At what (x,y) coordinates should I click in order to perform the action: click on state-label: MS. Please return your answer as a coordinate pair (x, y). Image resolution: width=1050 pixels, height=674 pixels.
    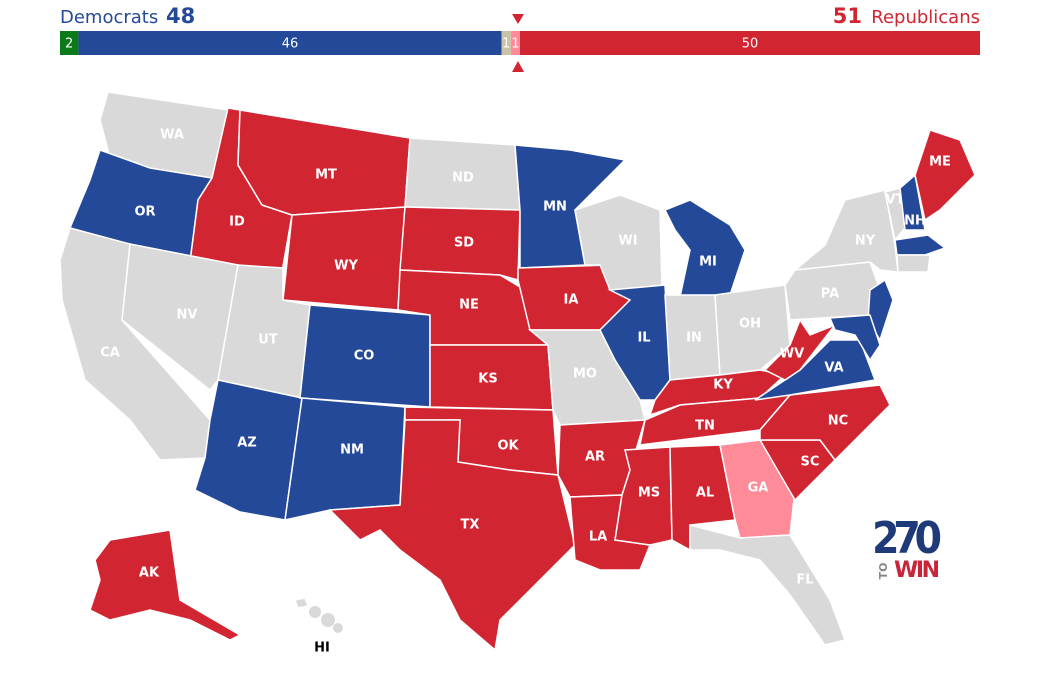
    Looking at the image, I should click on (649, 493).